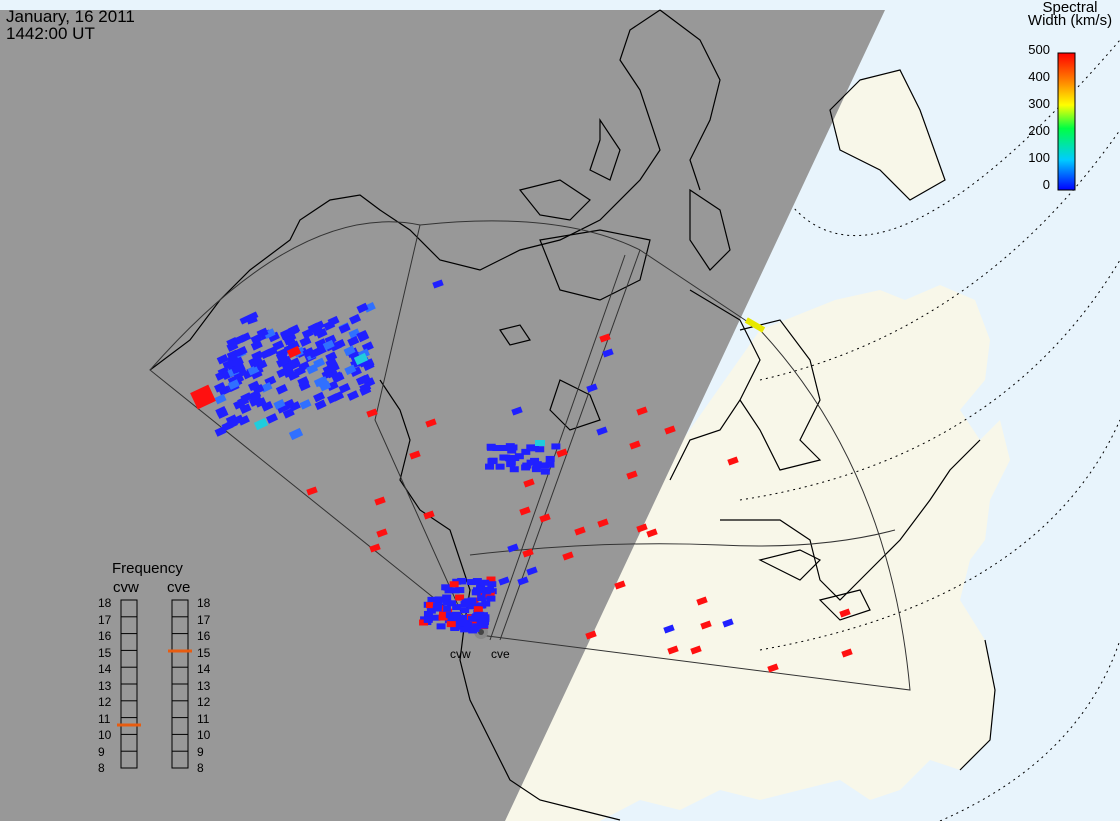  I want to click on frequency-tick-r: 13, so click(204, 685).